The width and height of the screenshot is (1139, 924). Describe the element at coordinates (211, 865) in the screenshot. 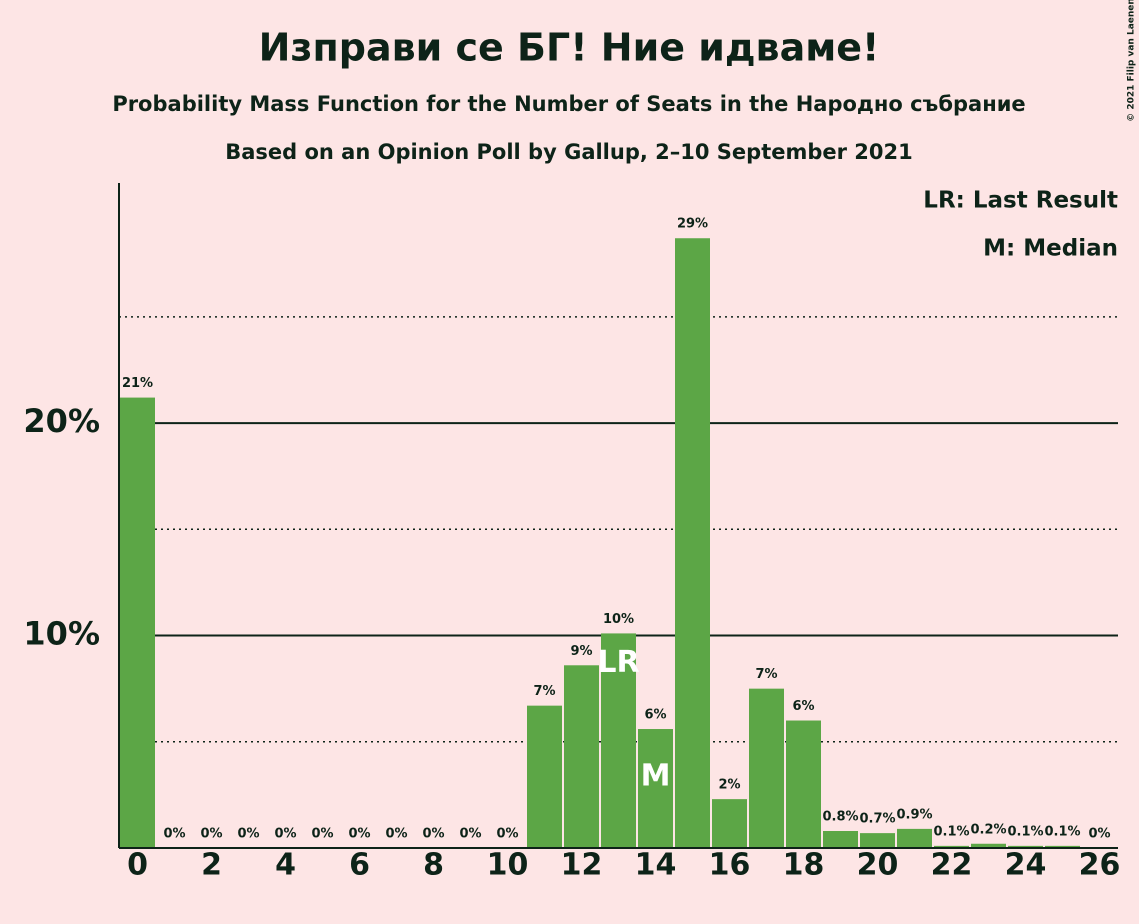

I see `x-tick-label: 2` at that location.